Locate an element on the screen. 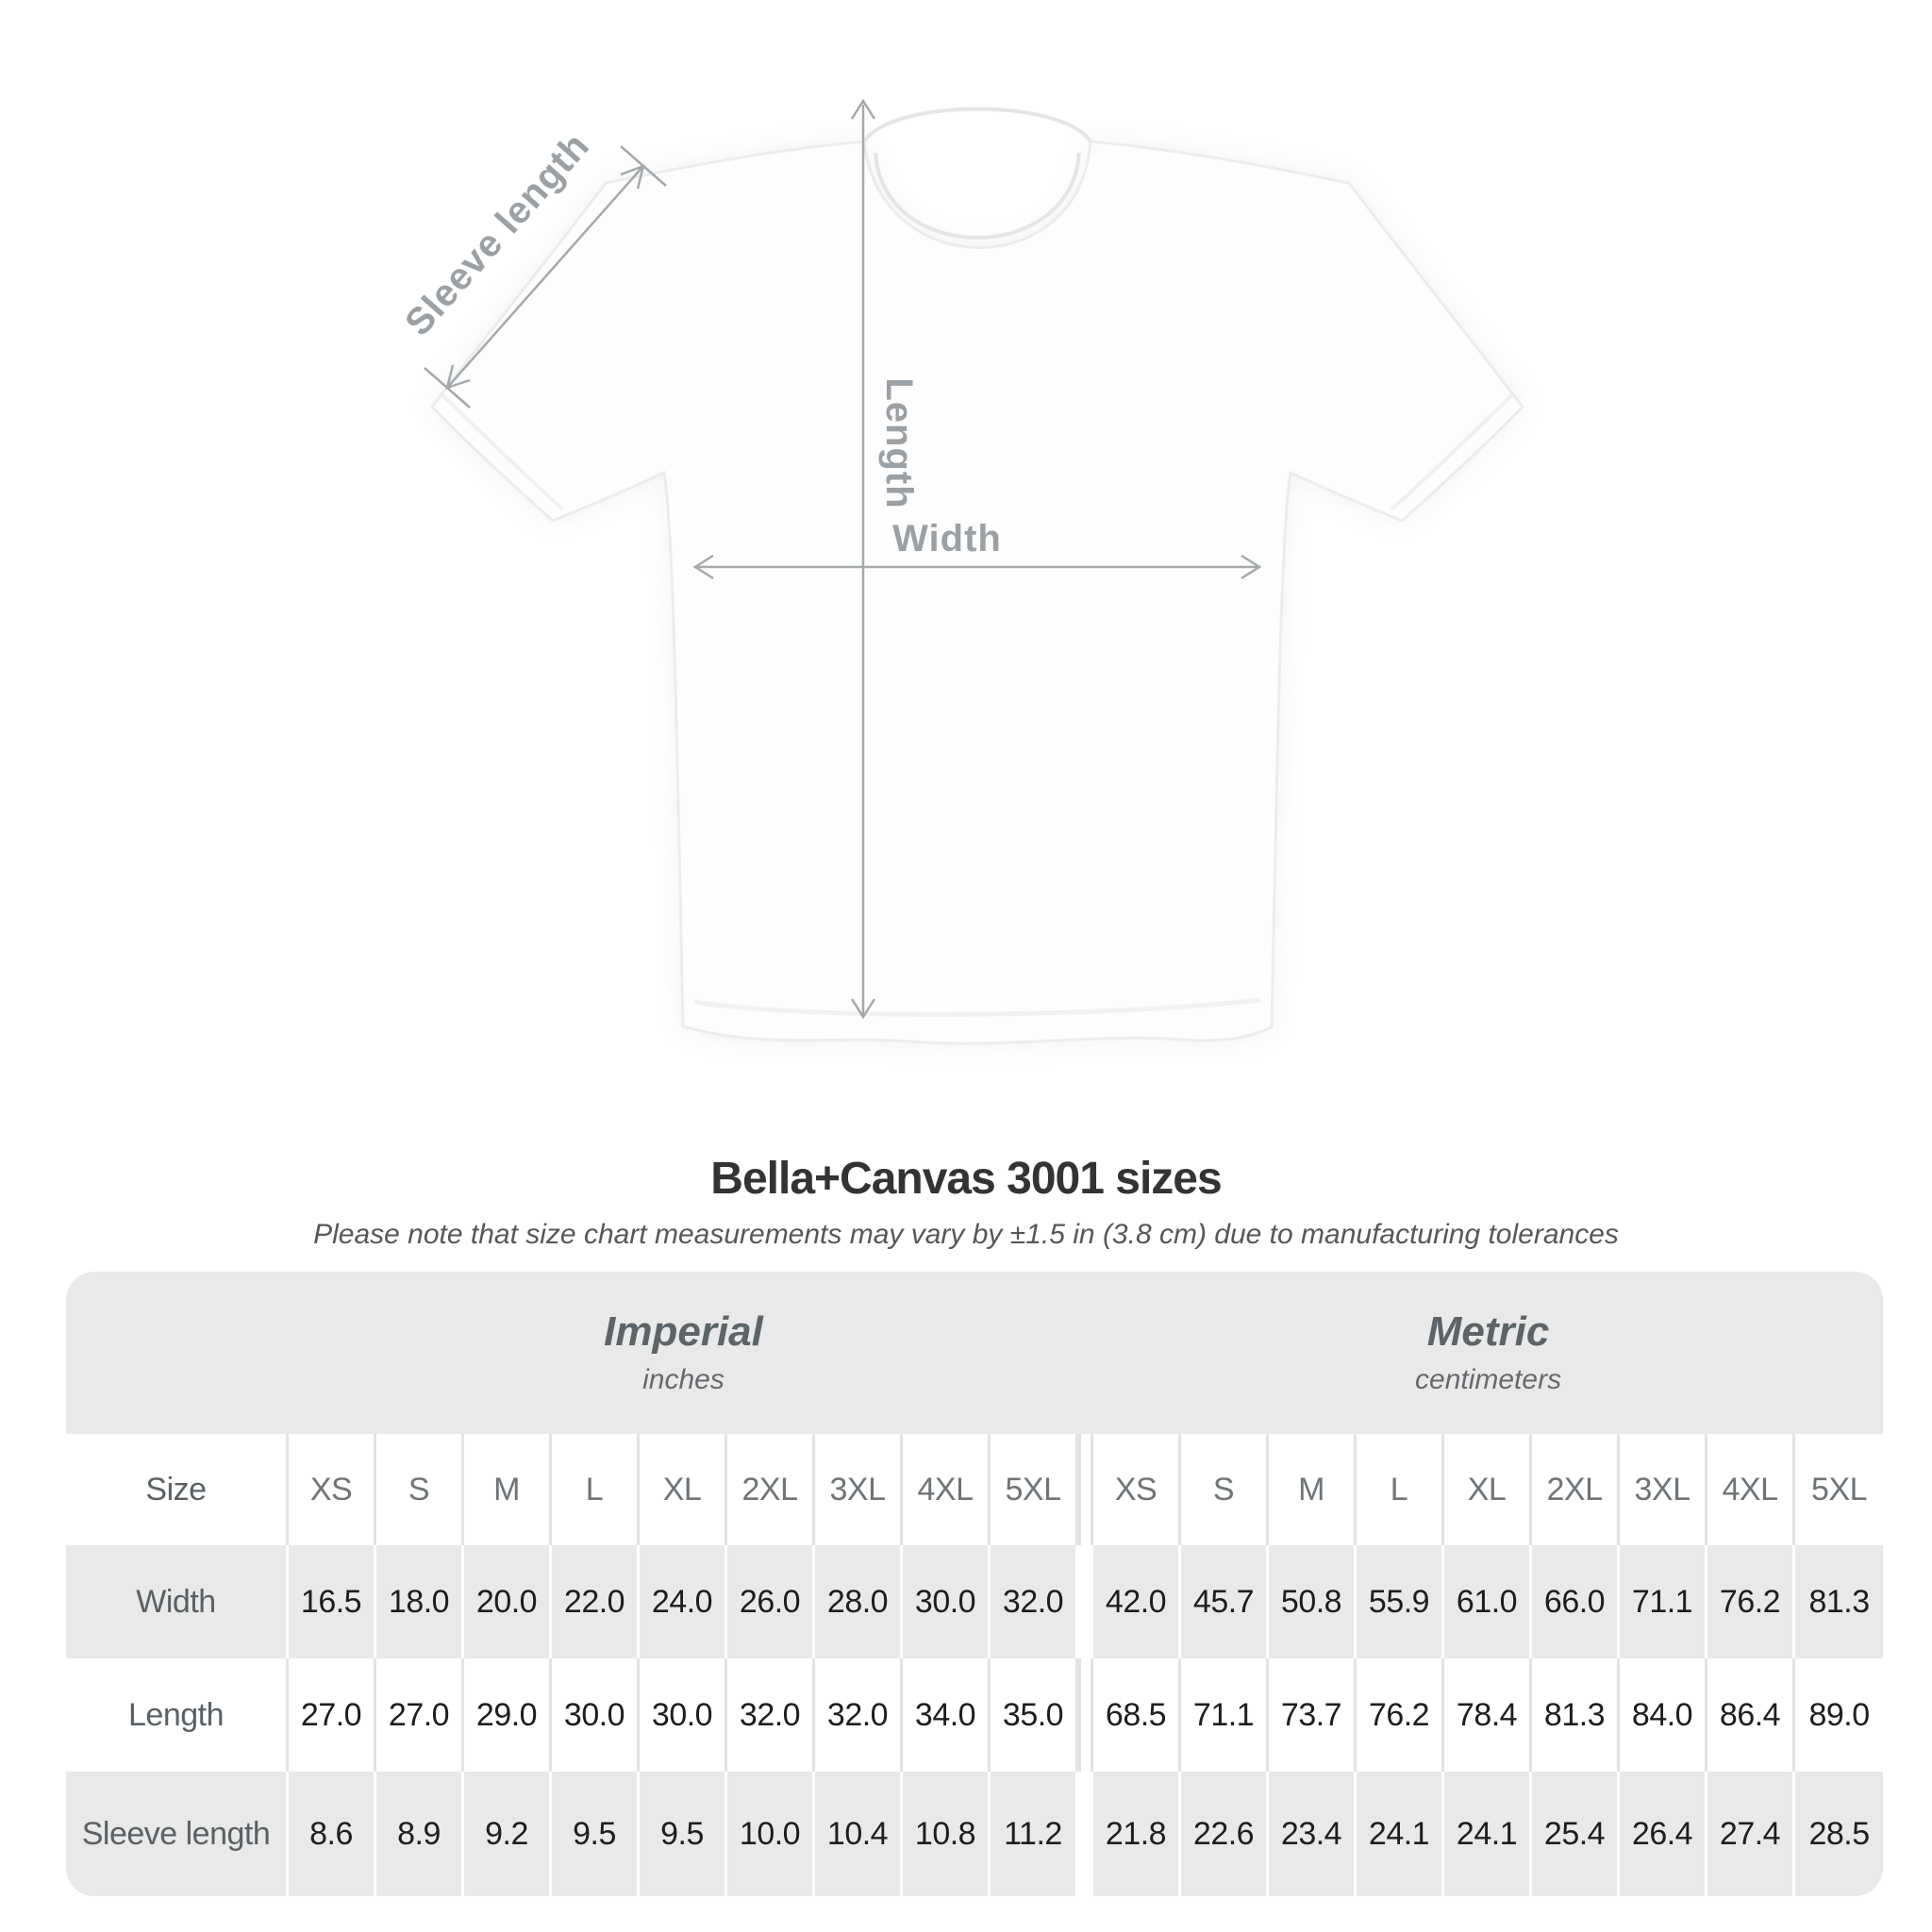  measurement-cell: 27.4 is located at coordinates (1751, 1834).